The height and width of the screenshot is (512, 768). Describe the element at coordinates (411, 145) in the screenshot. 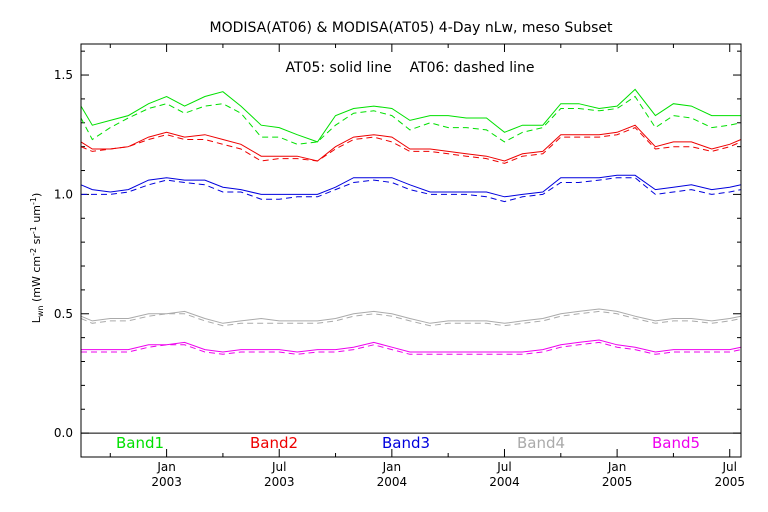

I see `band2-dashed-line` at that location.